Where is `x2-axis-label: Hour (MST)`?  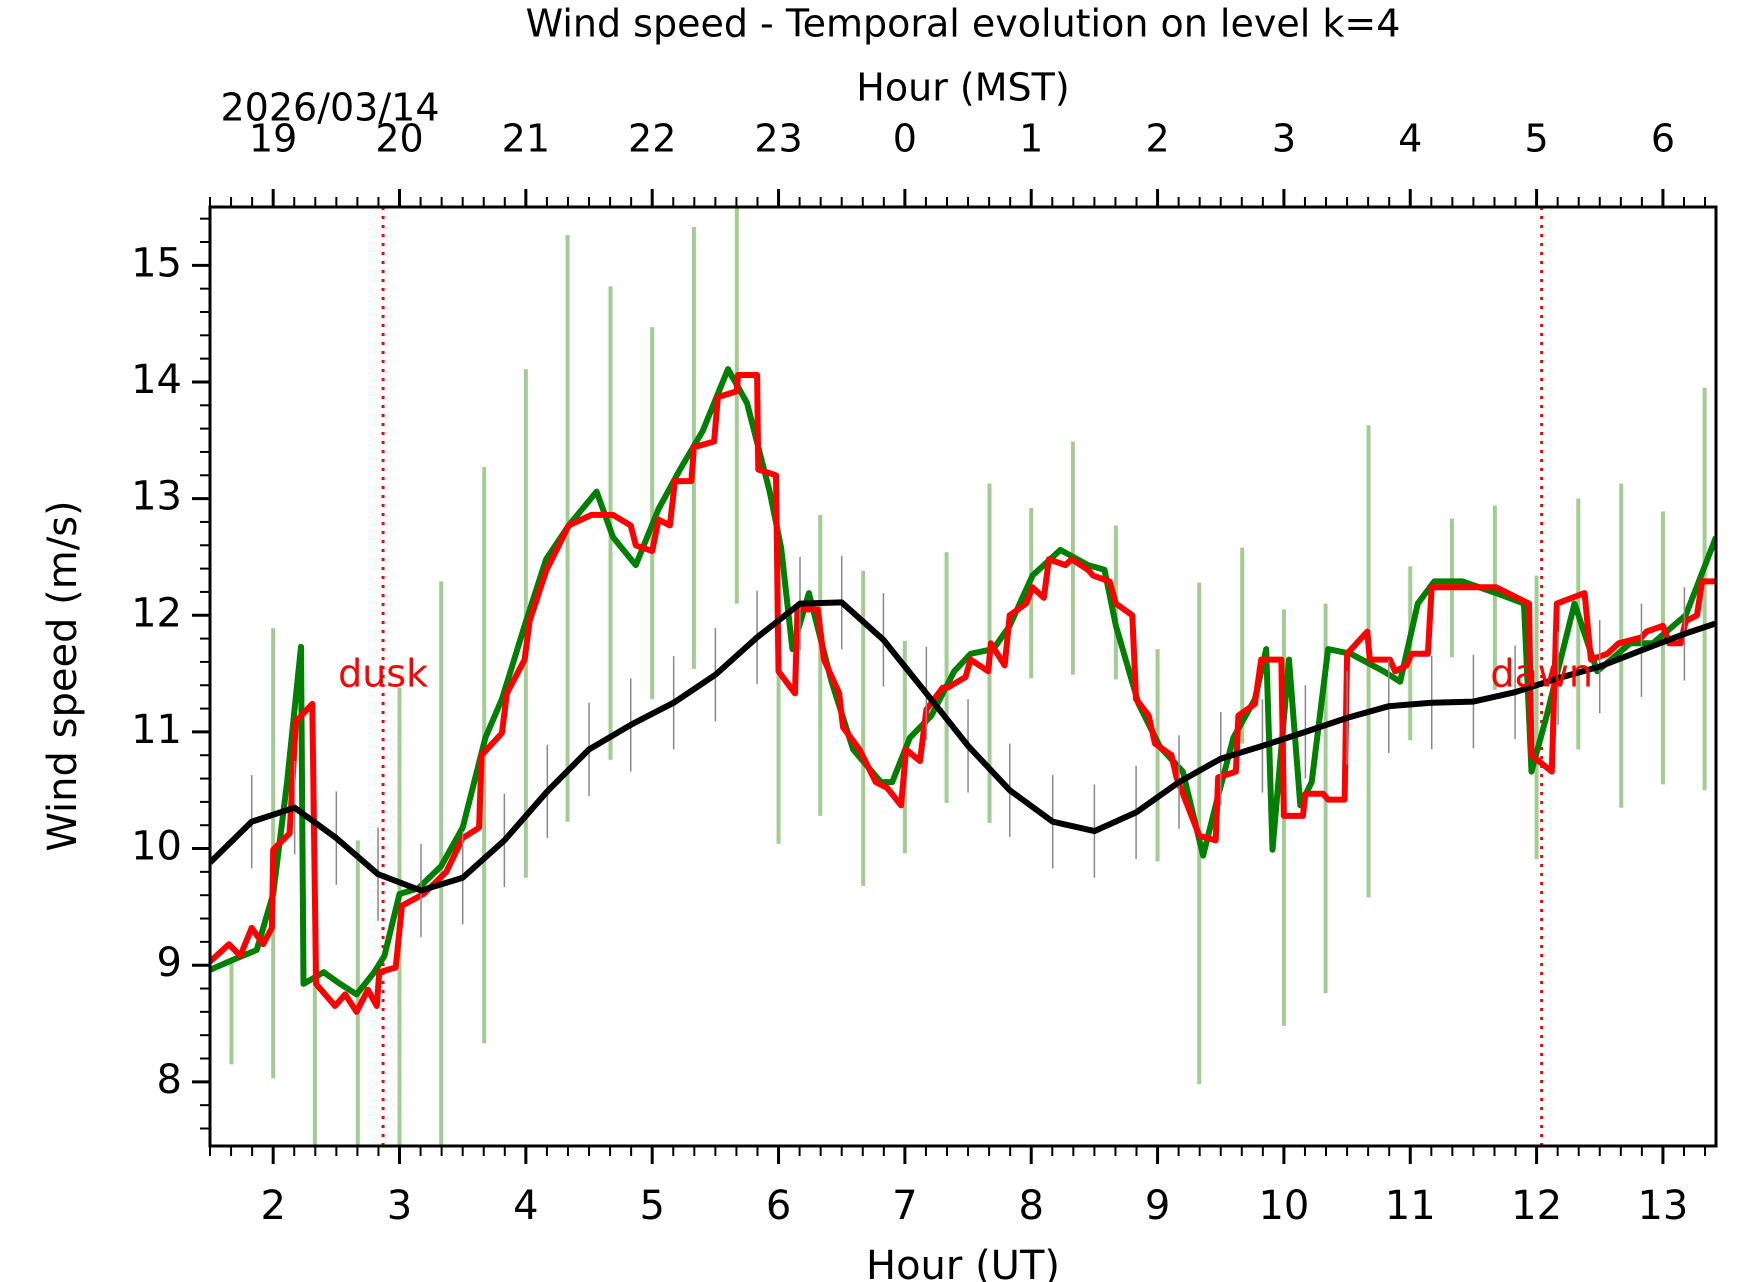
x2-axis-label: Hour (MST) is located at coordinates (962, 88).